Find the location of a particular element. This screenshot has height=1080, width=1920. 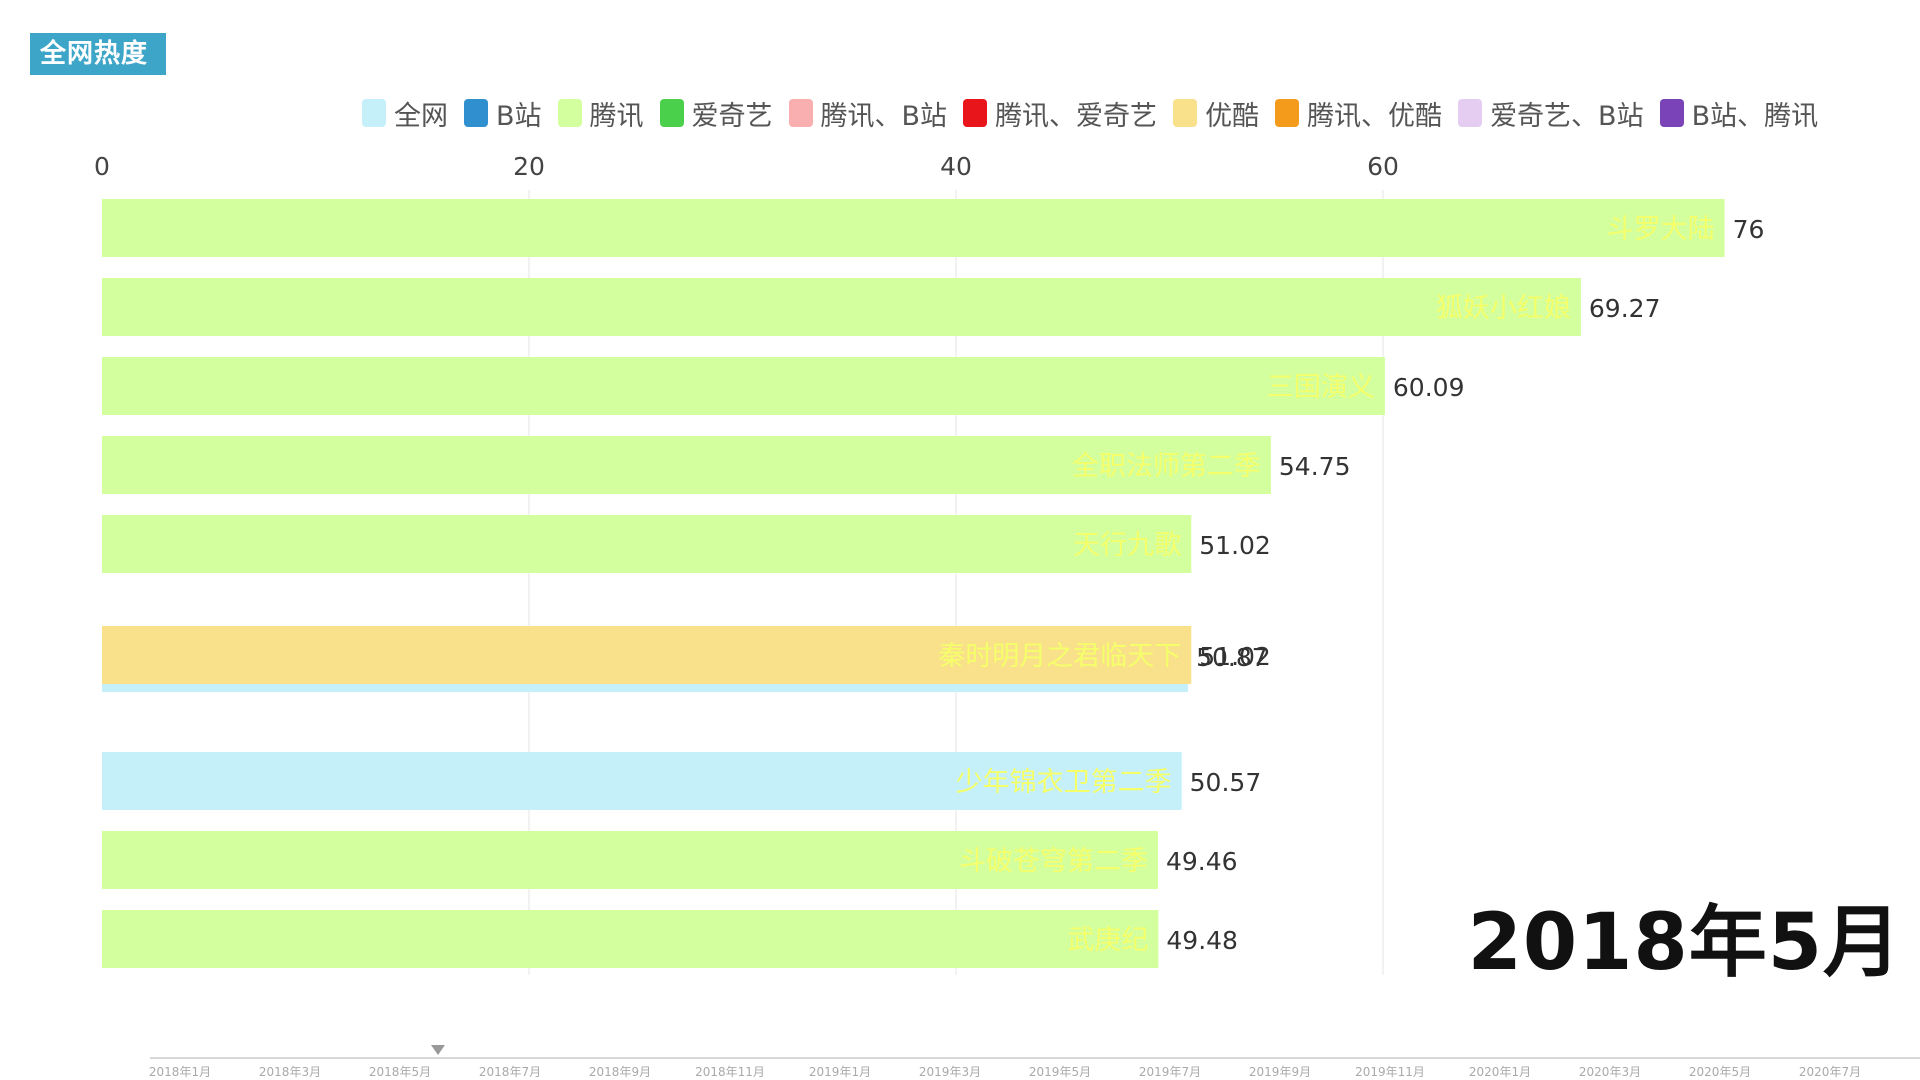

timeline-tick-label: 2020年7月 is located at coordinates (1830, 1072).